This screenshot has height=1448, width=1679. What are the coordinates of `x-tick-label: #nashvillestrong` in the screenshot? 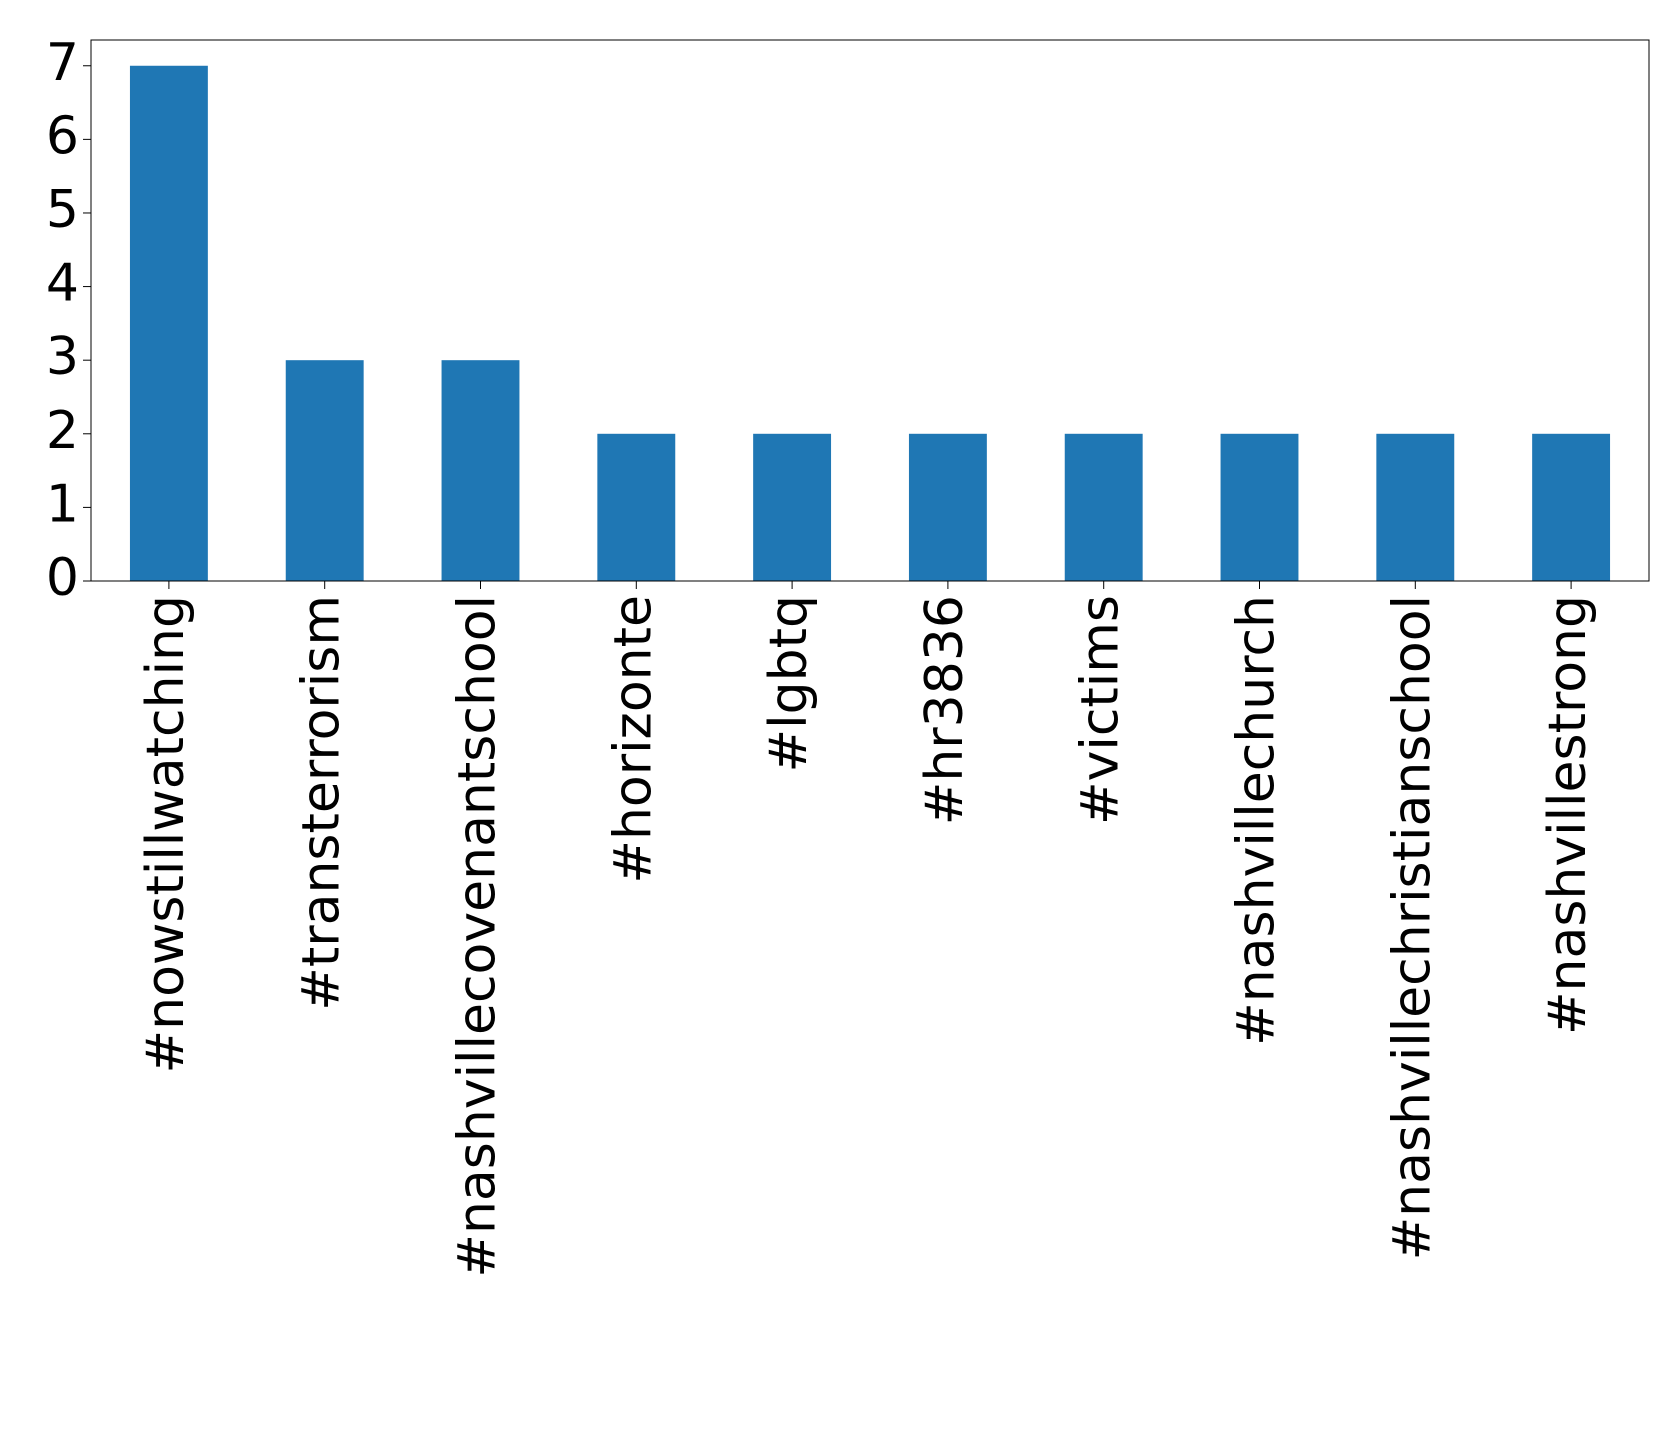 It's located at (1568, 815).